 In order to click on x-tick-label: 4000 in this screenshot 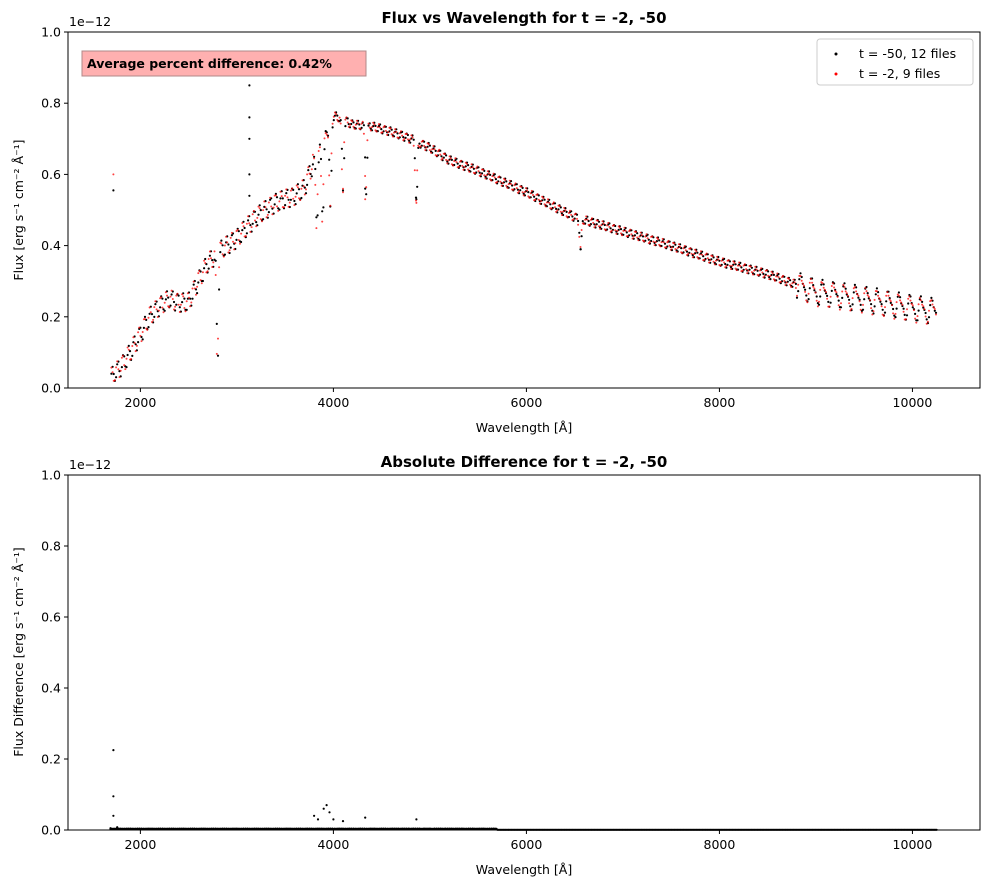, I will do `click(333, 844)`.